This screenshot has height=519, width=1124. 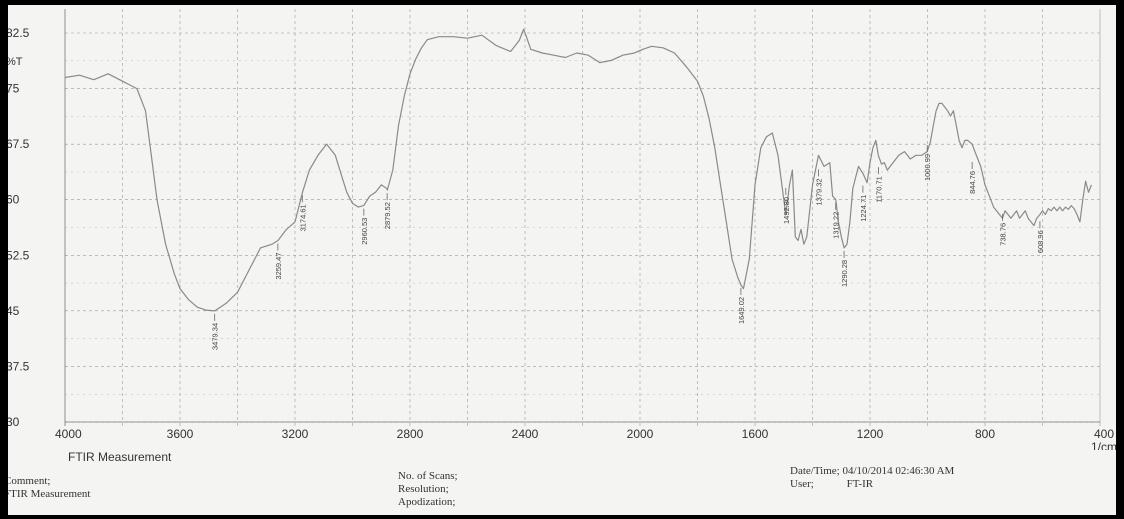 What do you see at coordinates (927, 167) in the screenshot?
I see `peak-label: 1000.99` at bounding box center [927, 167].